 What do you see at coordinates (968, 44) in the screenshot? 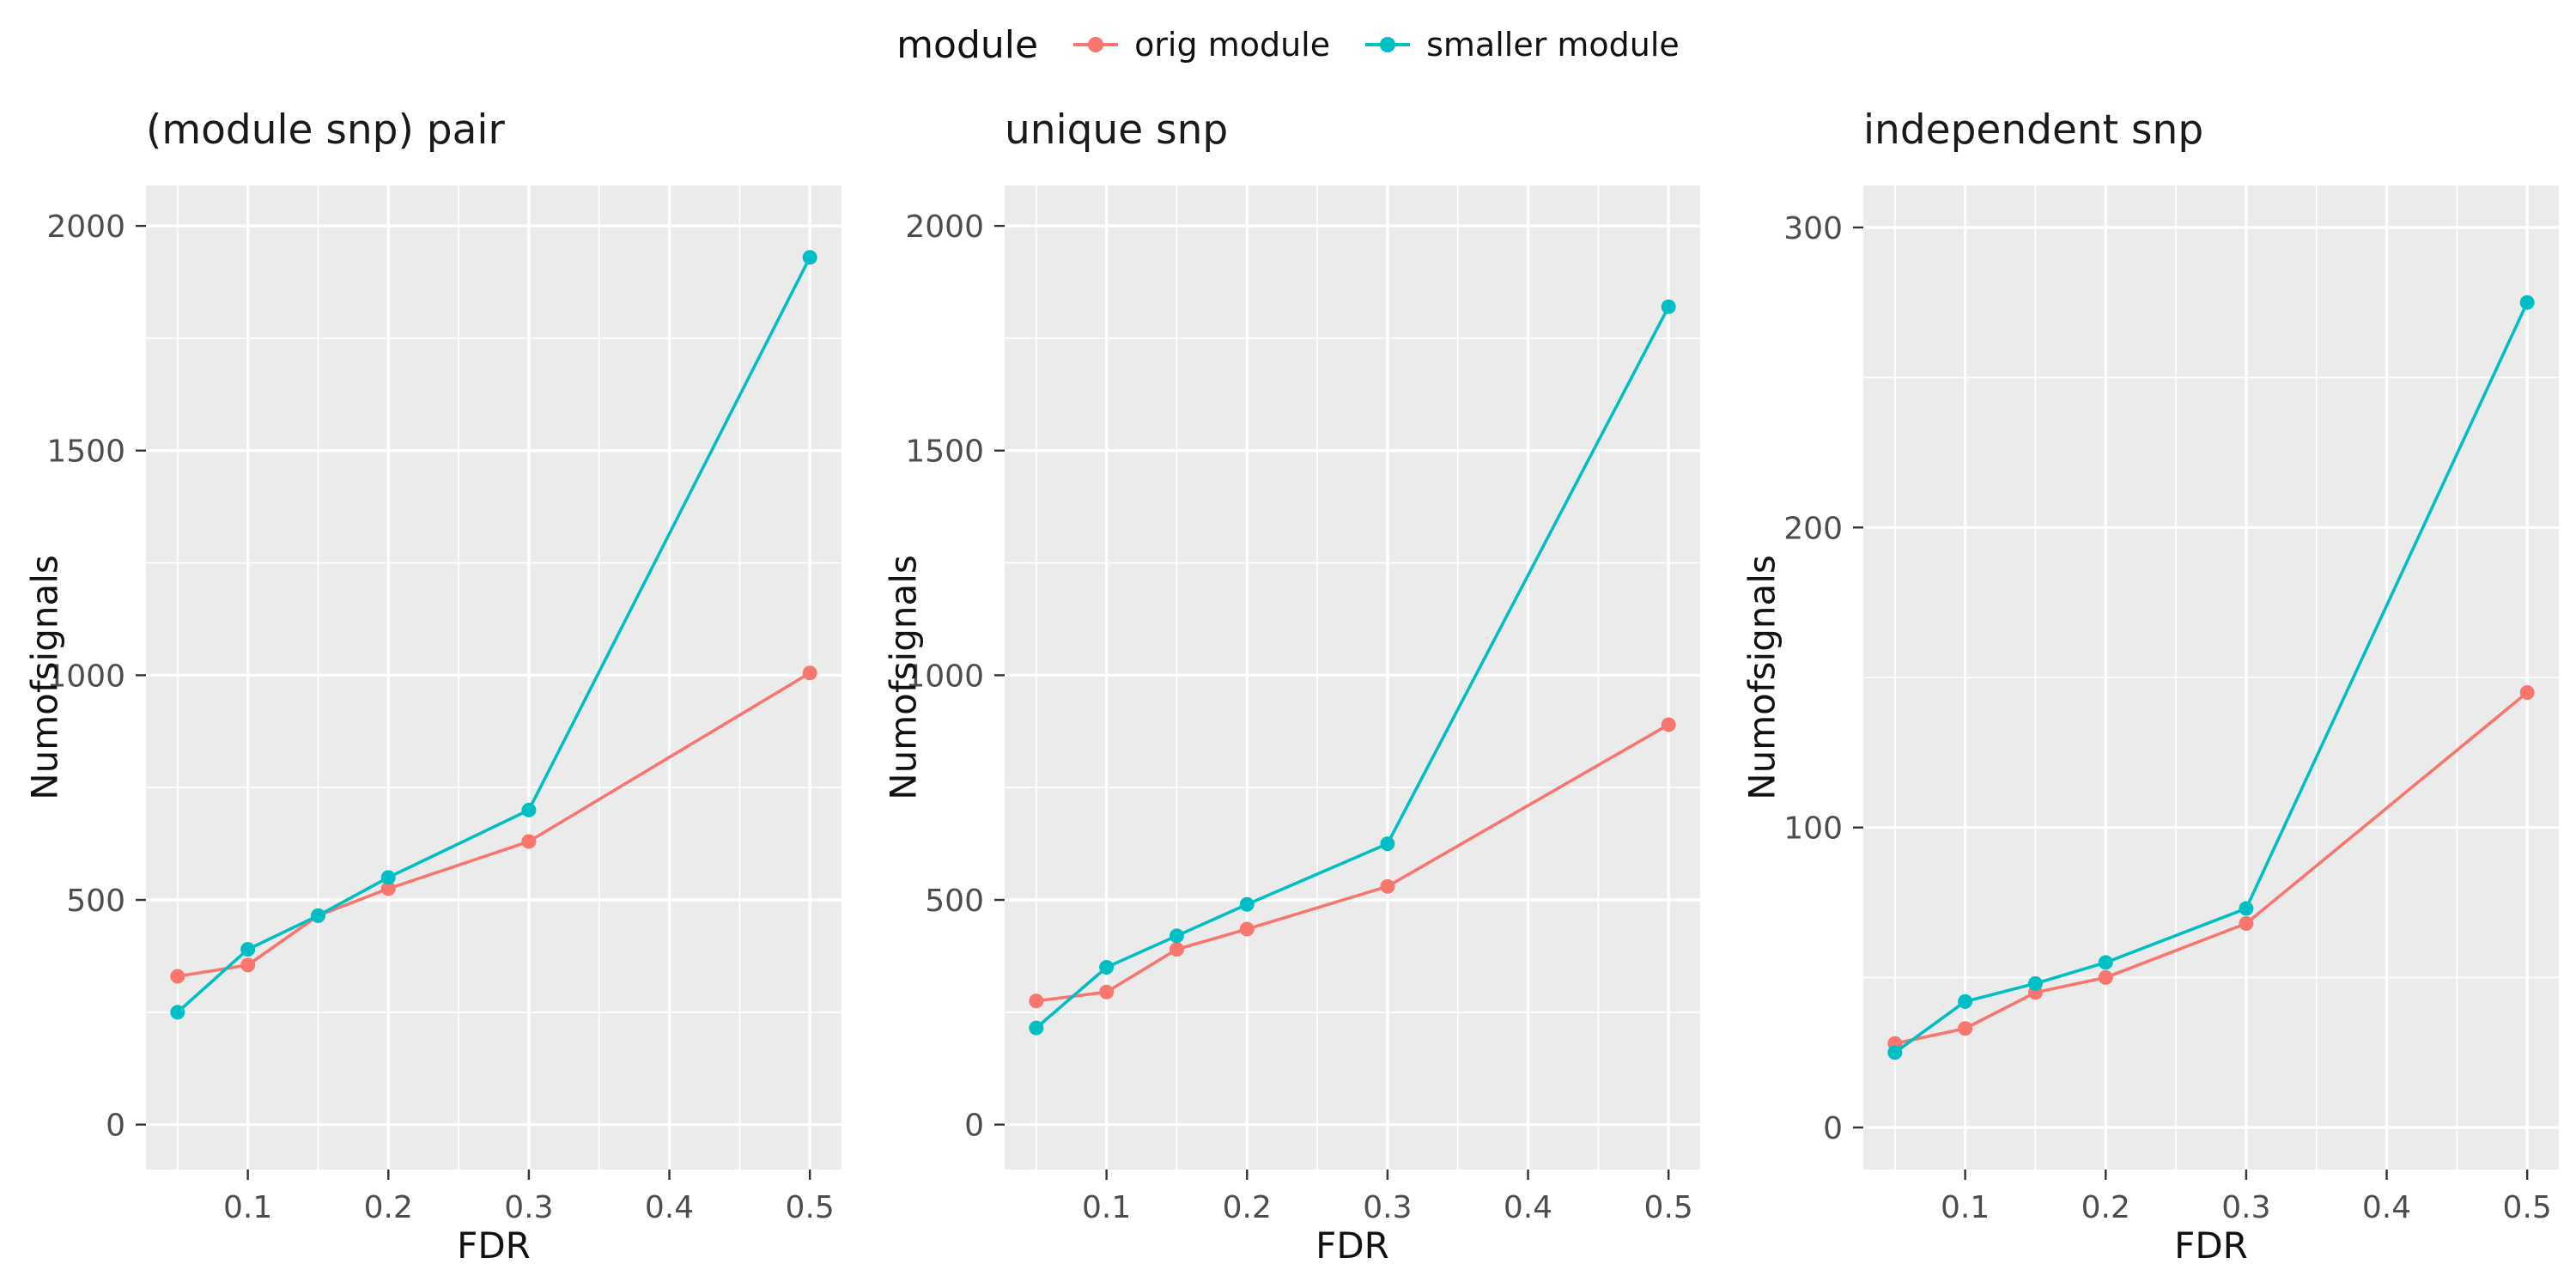
I see `legend-title: module` at bounding box center [968, 44].